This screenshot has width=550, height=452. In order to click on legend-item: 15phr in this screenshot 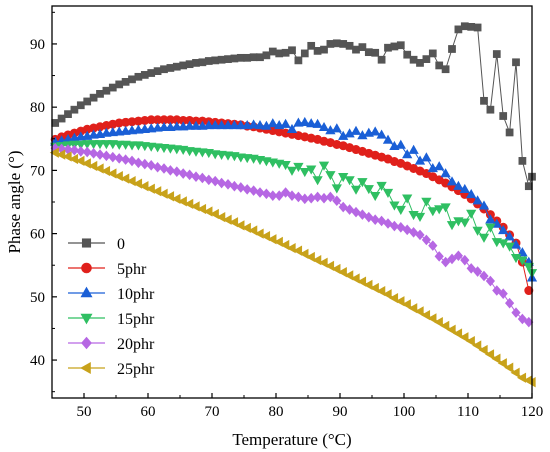, I will do `click(111, 319)`.